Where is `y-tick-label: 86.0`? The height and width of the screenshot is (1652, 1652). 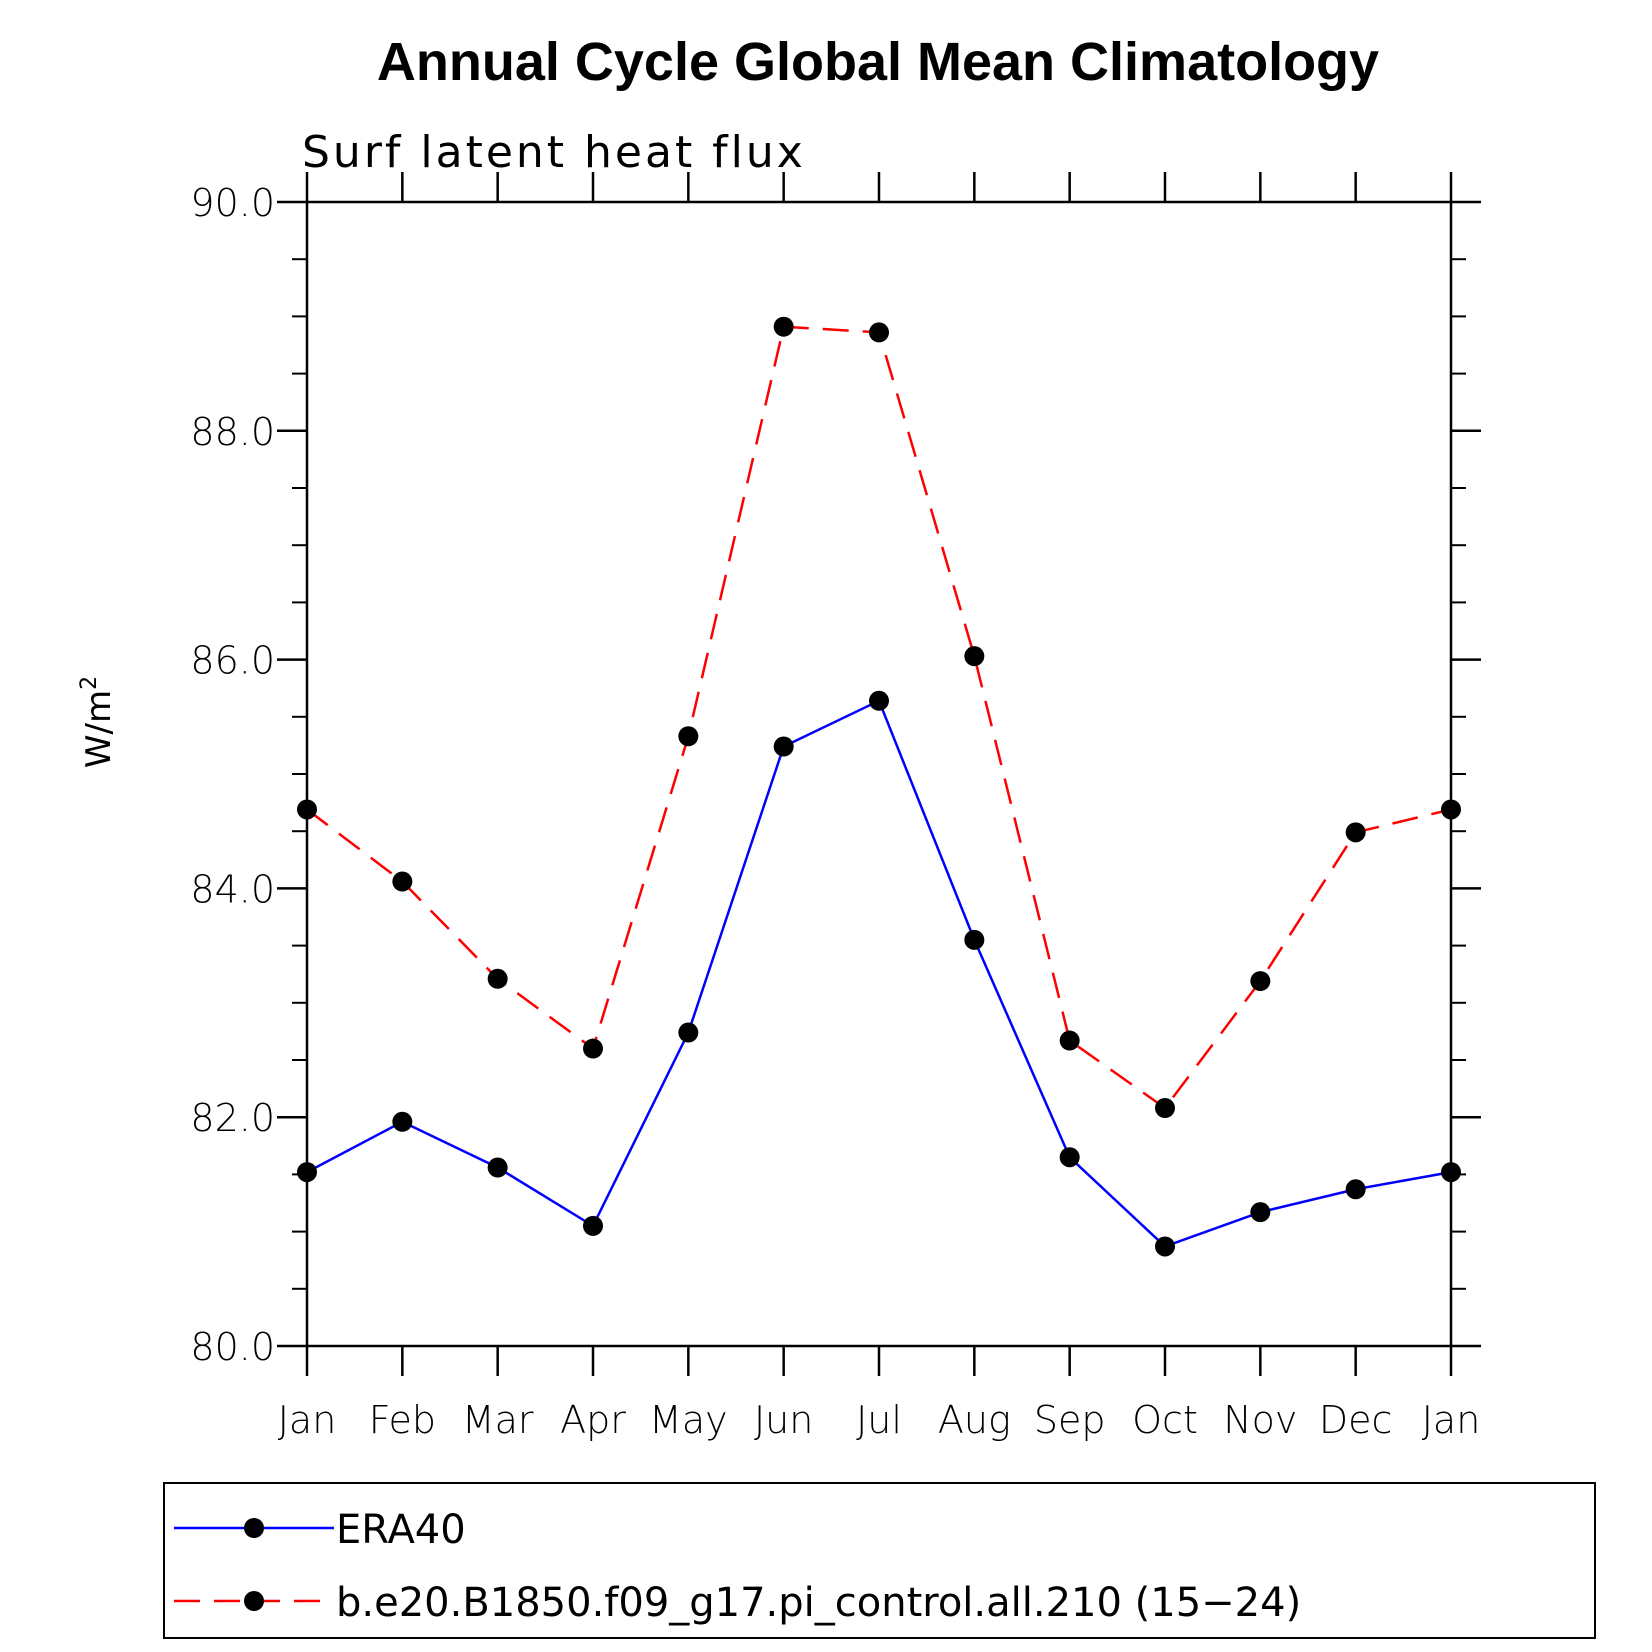
y-tick-label: 86.0 is located at coordinates (232, 661).